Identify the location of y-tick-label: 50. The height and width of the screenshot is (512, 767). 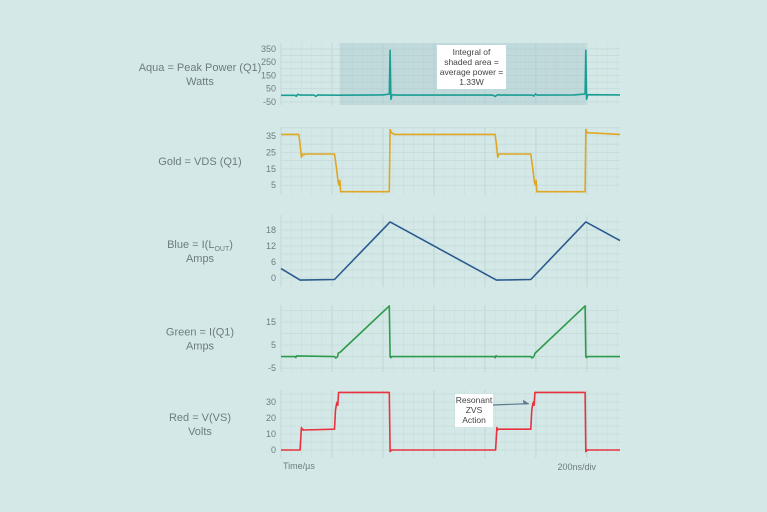
(271, 89).